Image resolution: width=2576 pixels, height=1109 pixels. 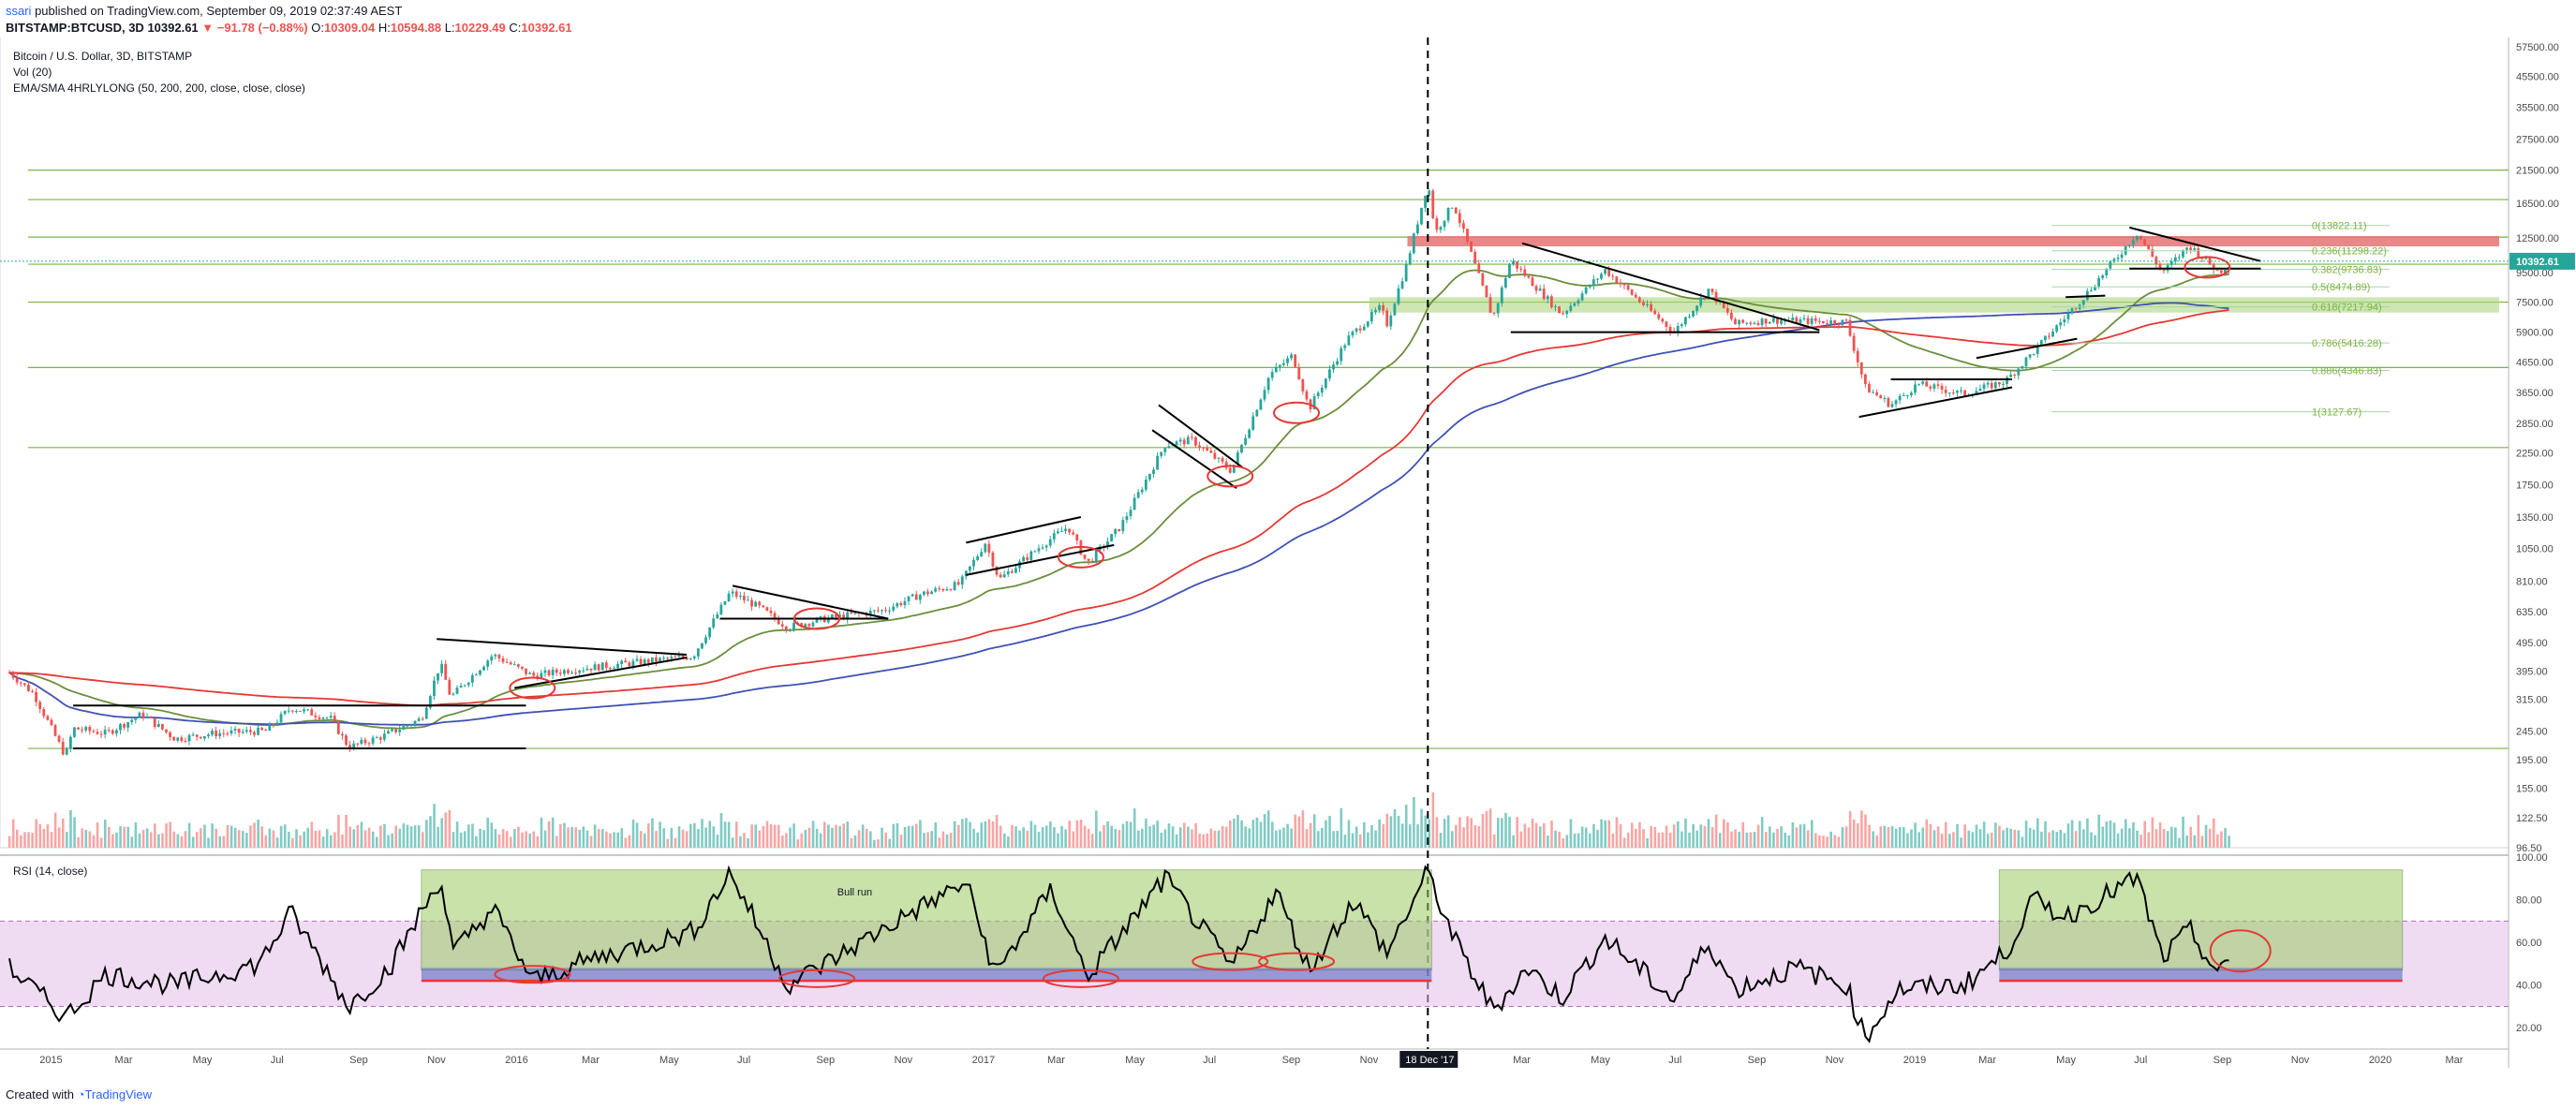 What do you see at coordinates (2535, 393) in the screenshot?
I see `price-axis-tick: 3650.00` at bounding box center [2535, 393].